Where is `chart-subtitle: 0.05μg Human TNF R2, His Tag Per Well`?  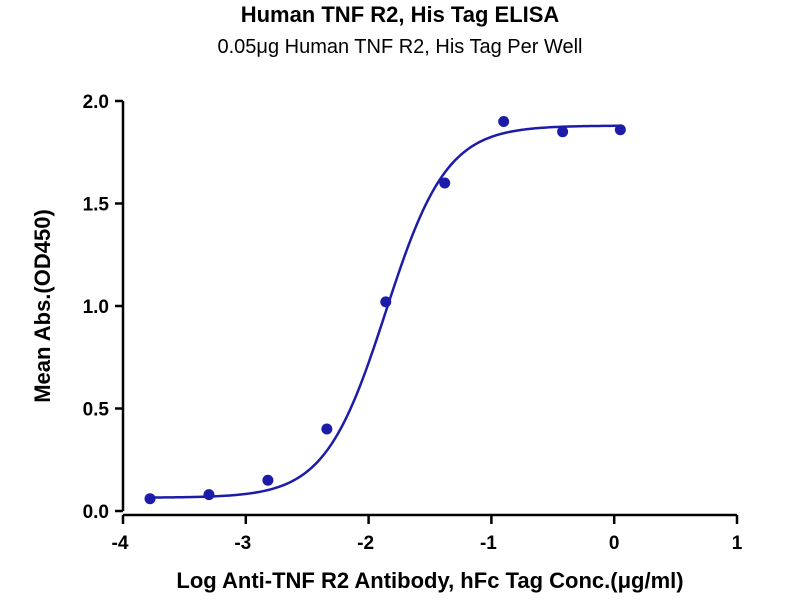 chart-subtitle: 0.05μg Human TNF R2, His Tag Per Well is located at coordinates (400, 47).